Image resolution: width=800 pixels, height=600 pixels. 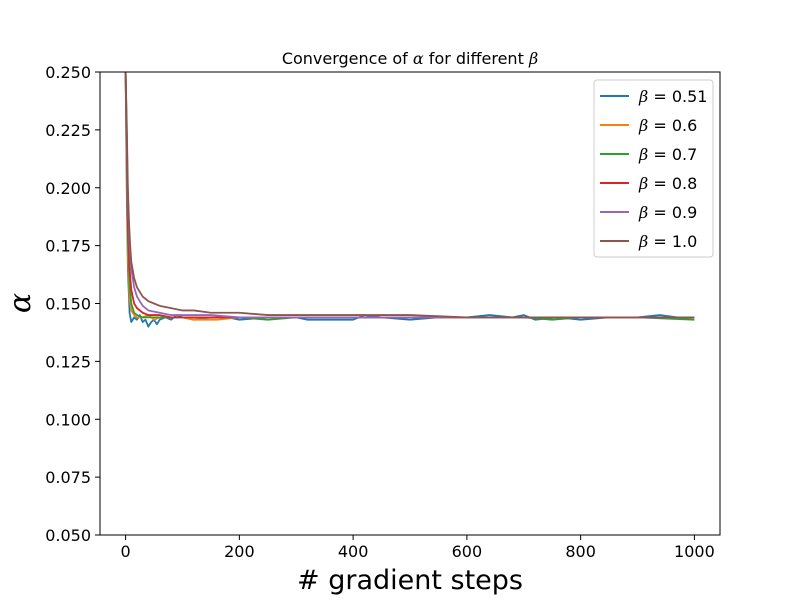 What do you see at coordinates (410, 580) in the screenshot?
I see `x-axis-label: # gradient steps` at bounding box center [410, 580].